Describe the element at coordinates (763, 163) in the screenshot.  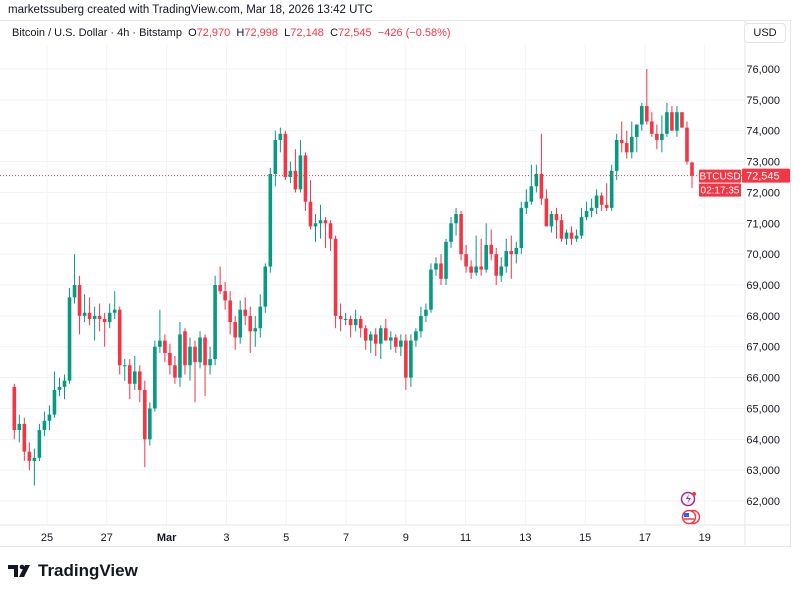
I see `y-tick-label: 73,000` at that location.